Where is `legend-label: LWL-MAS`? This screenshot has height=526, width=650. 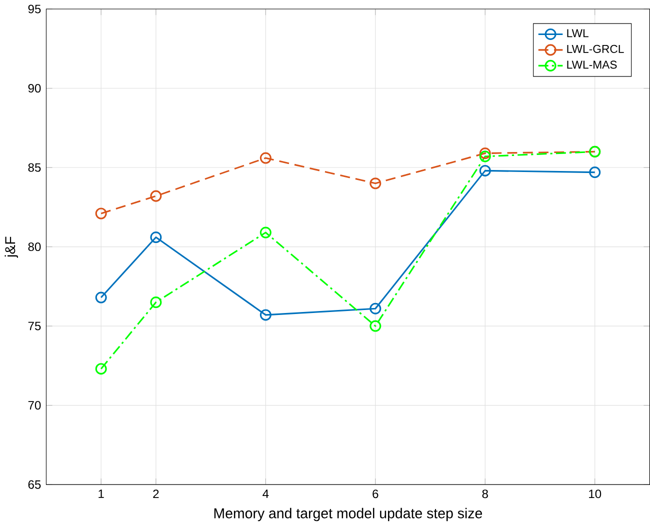 legend-label: LWL-MAS is located at coordinates (592, 64).